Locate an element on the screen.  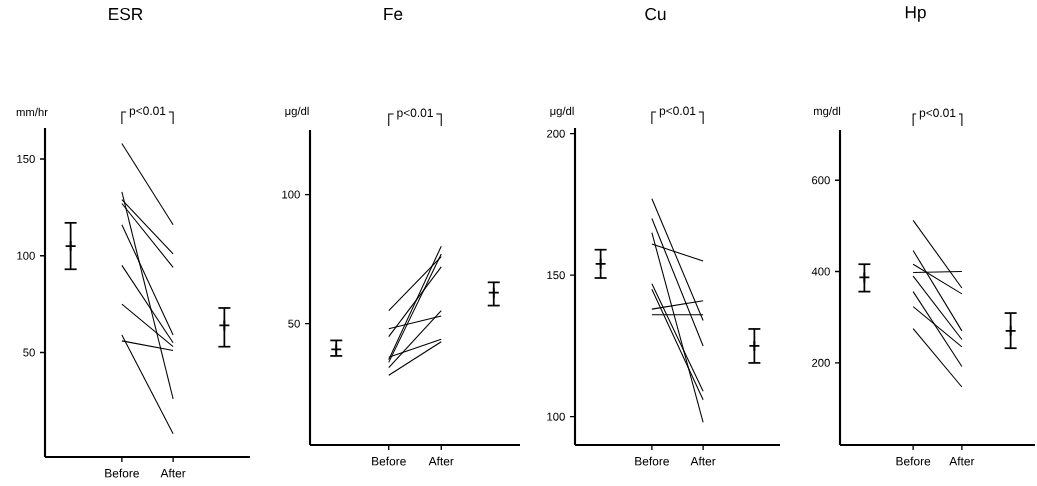
chart-title: Cu is located at coordinates (655, 14).